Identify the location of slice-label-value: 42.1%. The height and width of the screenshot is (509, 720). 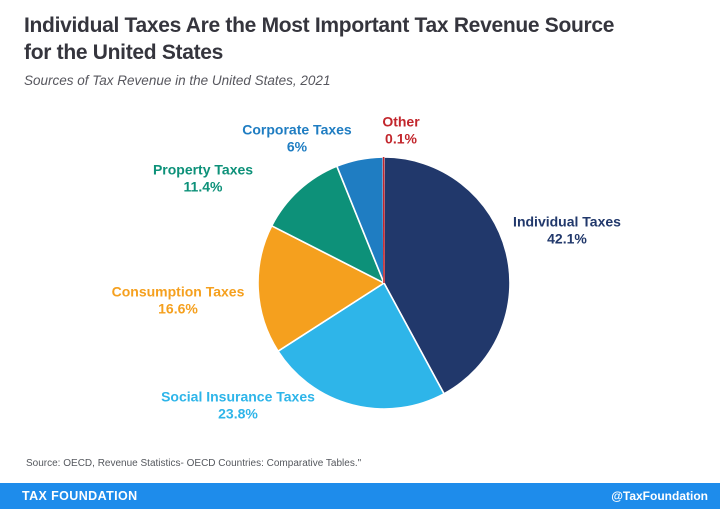
(567, 238).